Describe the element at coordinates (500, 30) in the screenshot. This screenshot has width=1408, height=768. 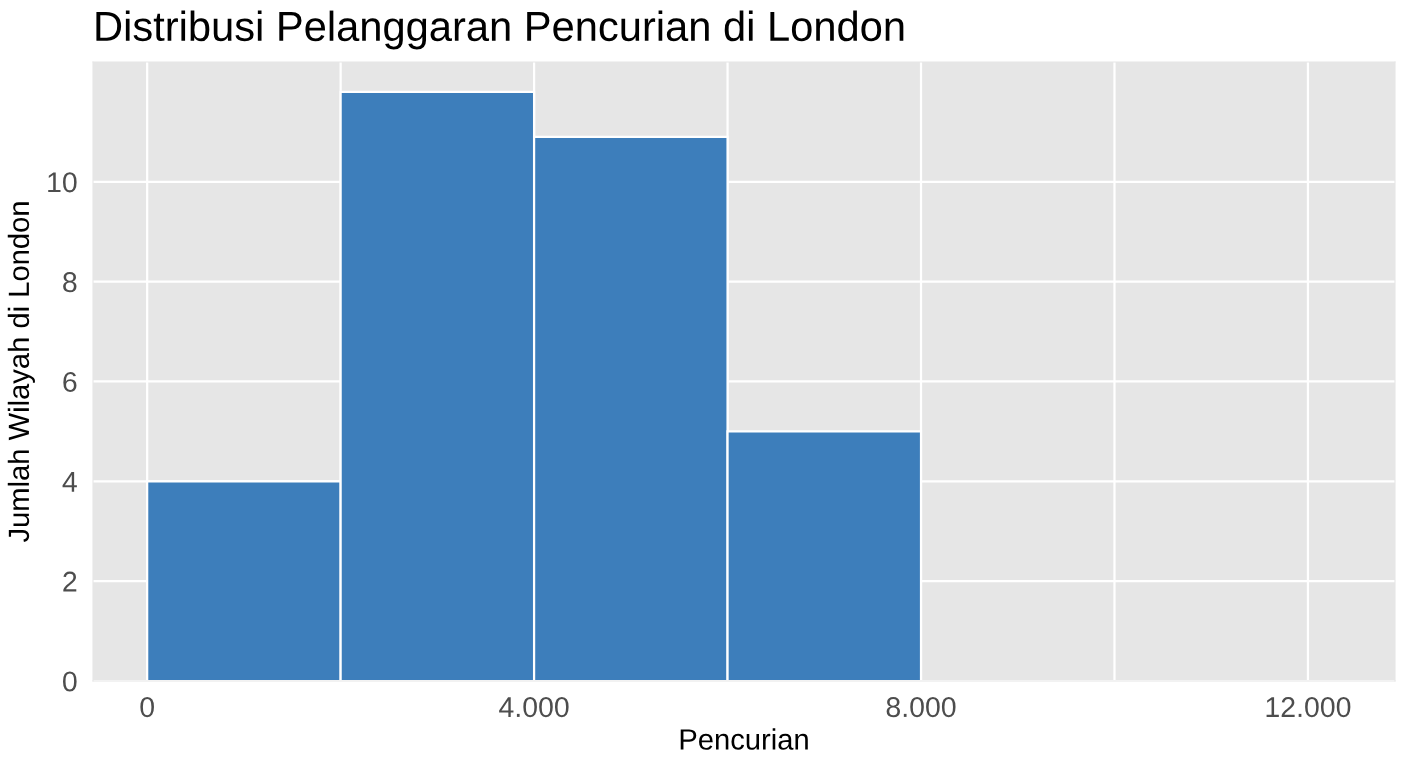
I see `chart-title: Distribusi Pelanggaran Pencurian di London` at that location.